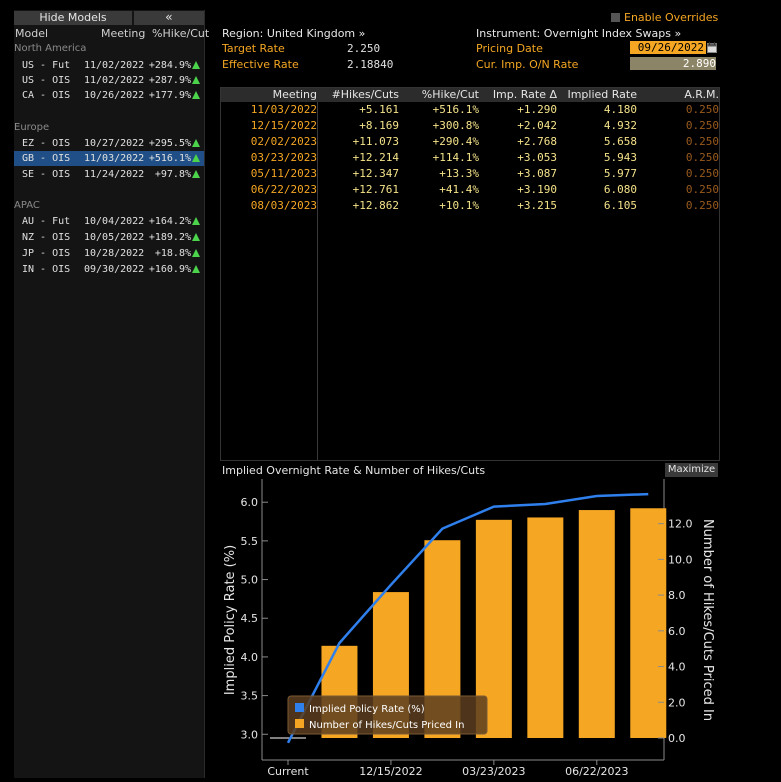  Describe the element at coordinates (470, 158) in the screenshot. I see `table-row: 03/23/2023 +12.214 +114.1% +3.053 5.943 0.250` at that location.